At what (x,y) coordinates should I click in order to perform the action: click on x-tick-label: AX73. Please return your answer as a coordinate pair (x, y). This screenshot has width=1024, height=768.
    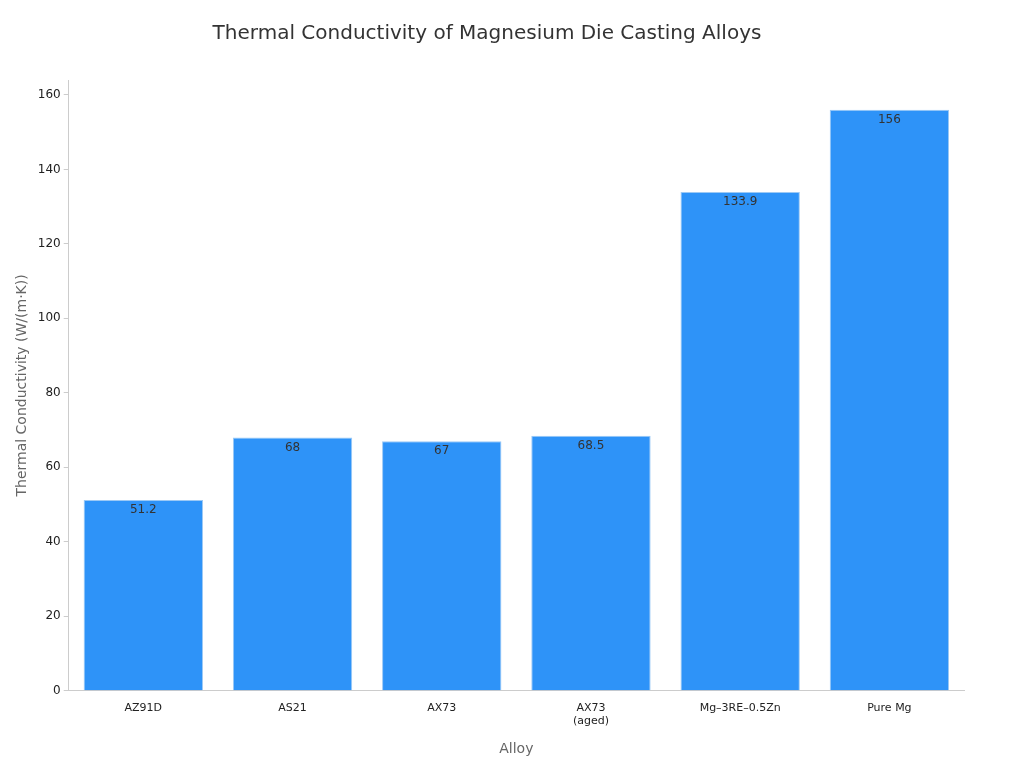
    Looking at the image, I should click on (442, 708).